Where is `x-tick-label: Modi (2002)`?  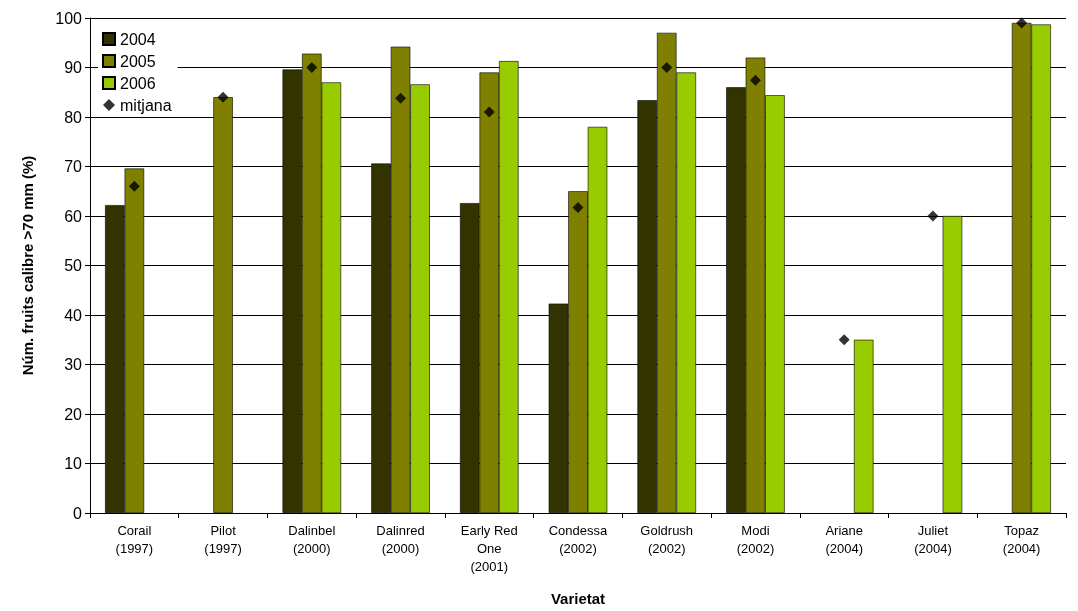 x-tick-label: Modi (2002) is located at coordinates (755, 539).